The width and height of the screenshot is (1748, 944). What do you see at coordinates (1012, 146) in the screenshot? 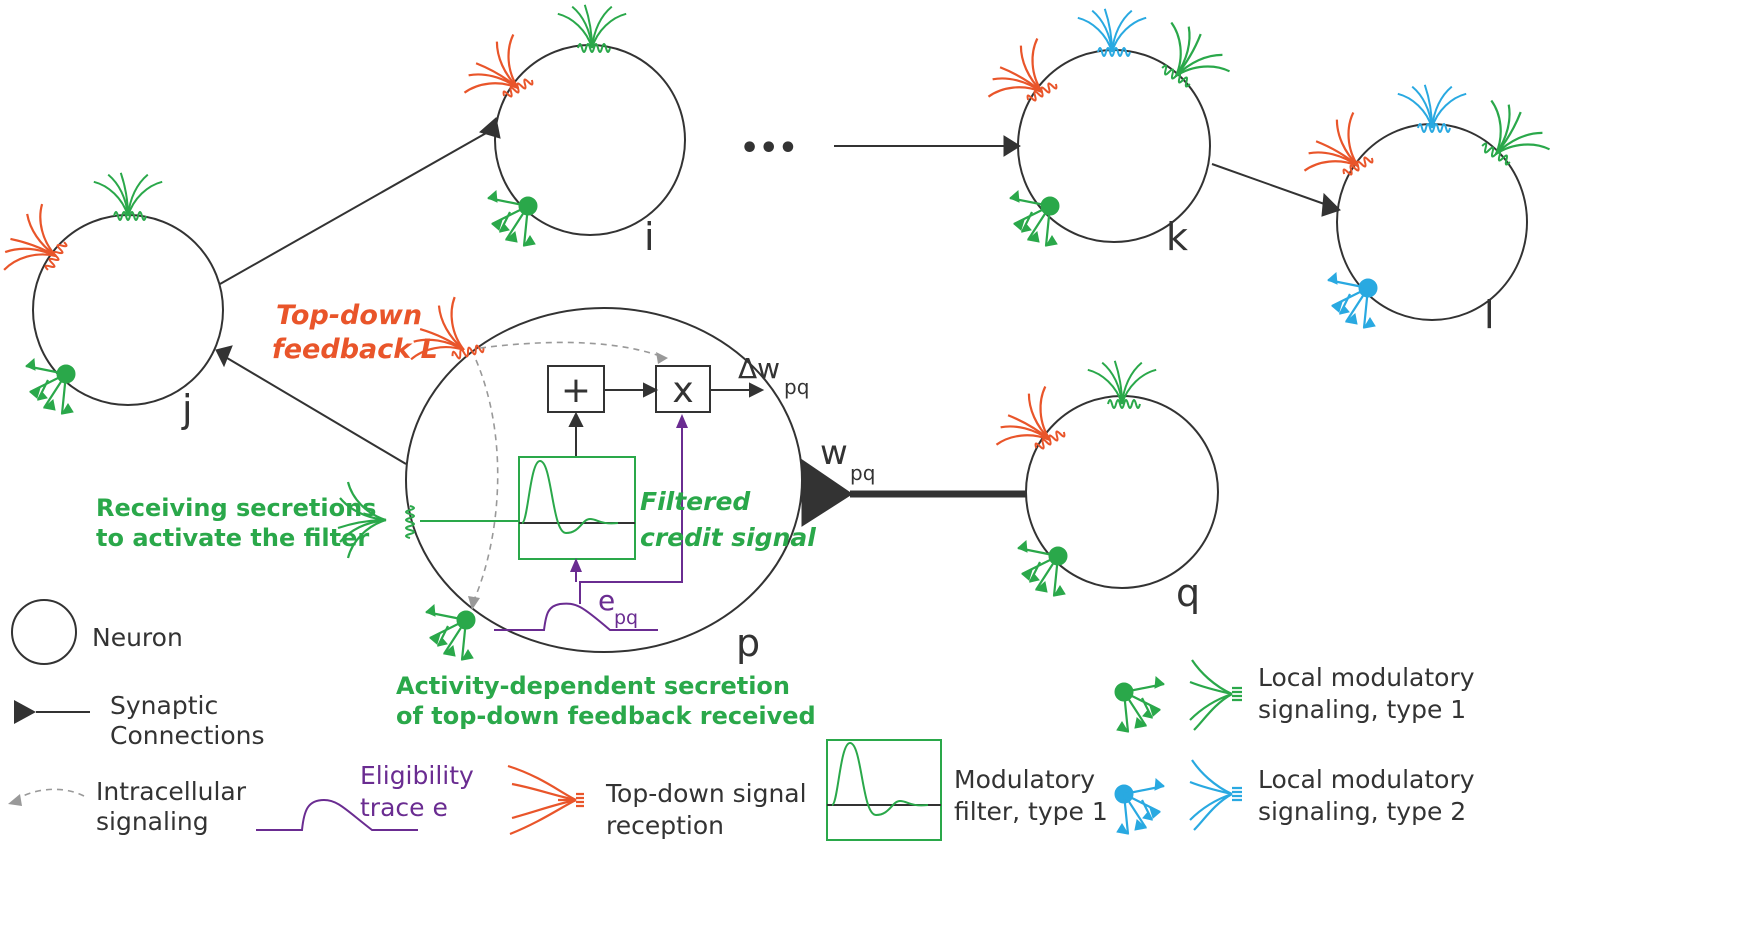
I see `synapse-dots-k` at bounding box center [1012, 146].